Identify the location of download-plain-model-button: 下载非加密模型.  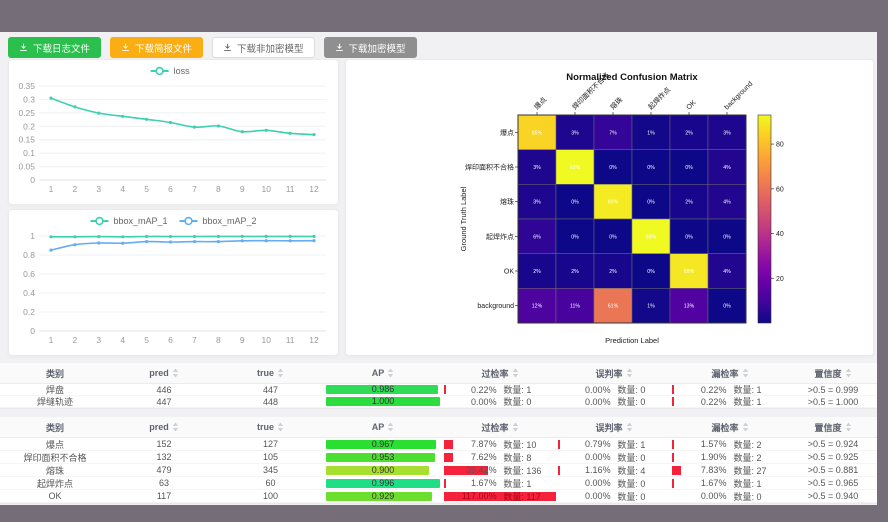
(263, 47).